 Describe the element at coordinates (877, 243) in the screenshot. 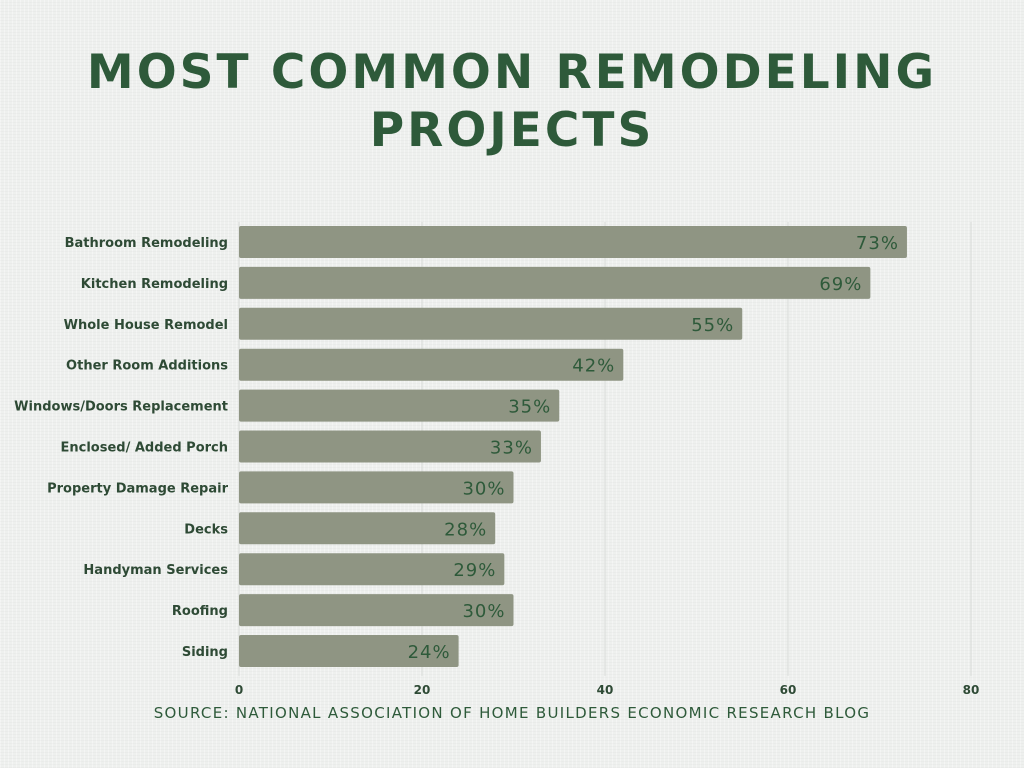

I see `value-label: 73%` at that location.